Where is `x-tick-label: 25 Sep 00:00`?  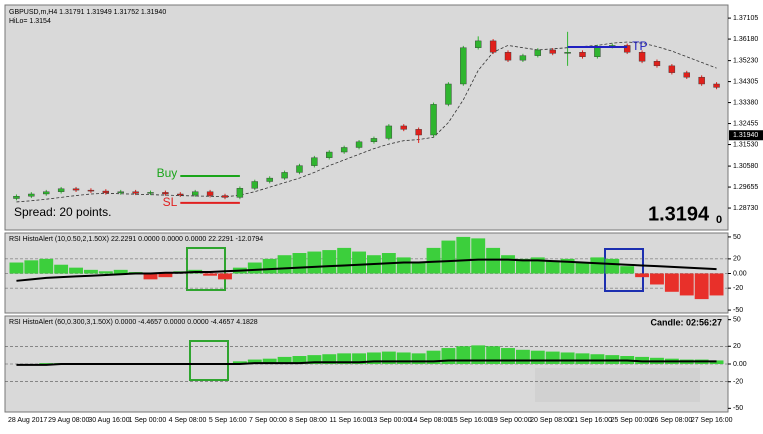
x-tick-label: 25 Sep 00:00 is located at coordinates (632, 420).